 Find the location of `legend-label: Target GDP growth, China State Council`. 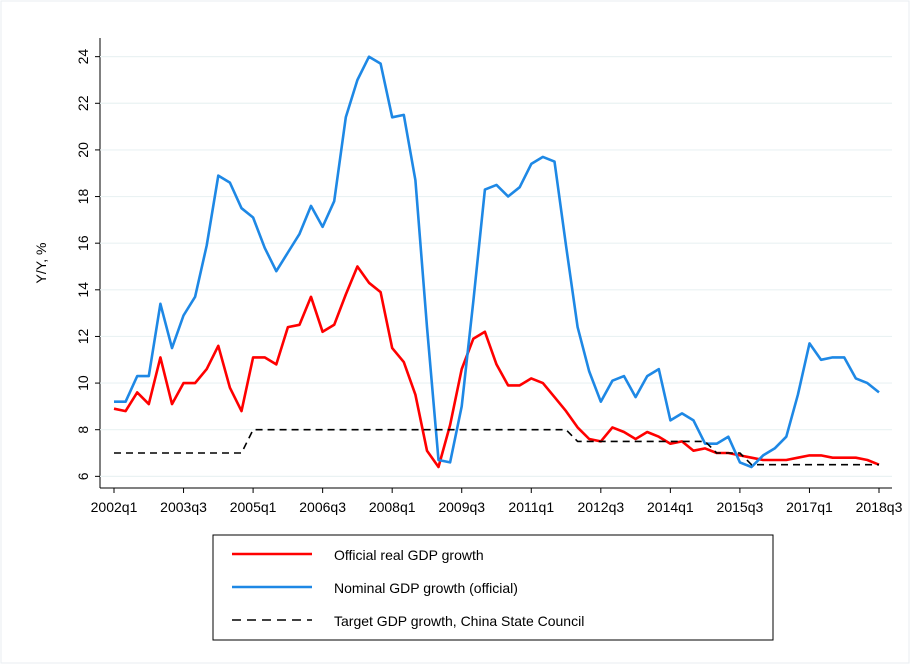

legend-label: Target GDP growth, China State Council is located at coordinates (459, 621).